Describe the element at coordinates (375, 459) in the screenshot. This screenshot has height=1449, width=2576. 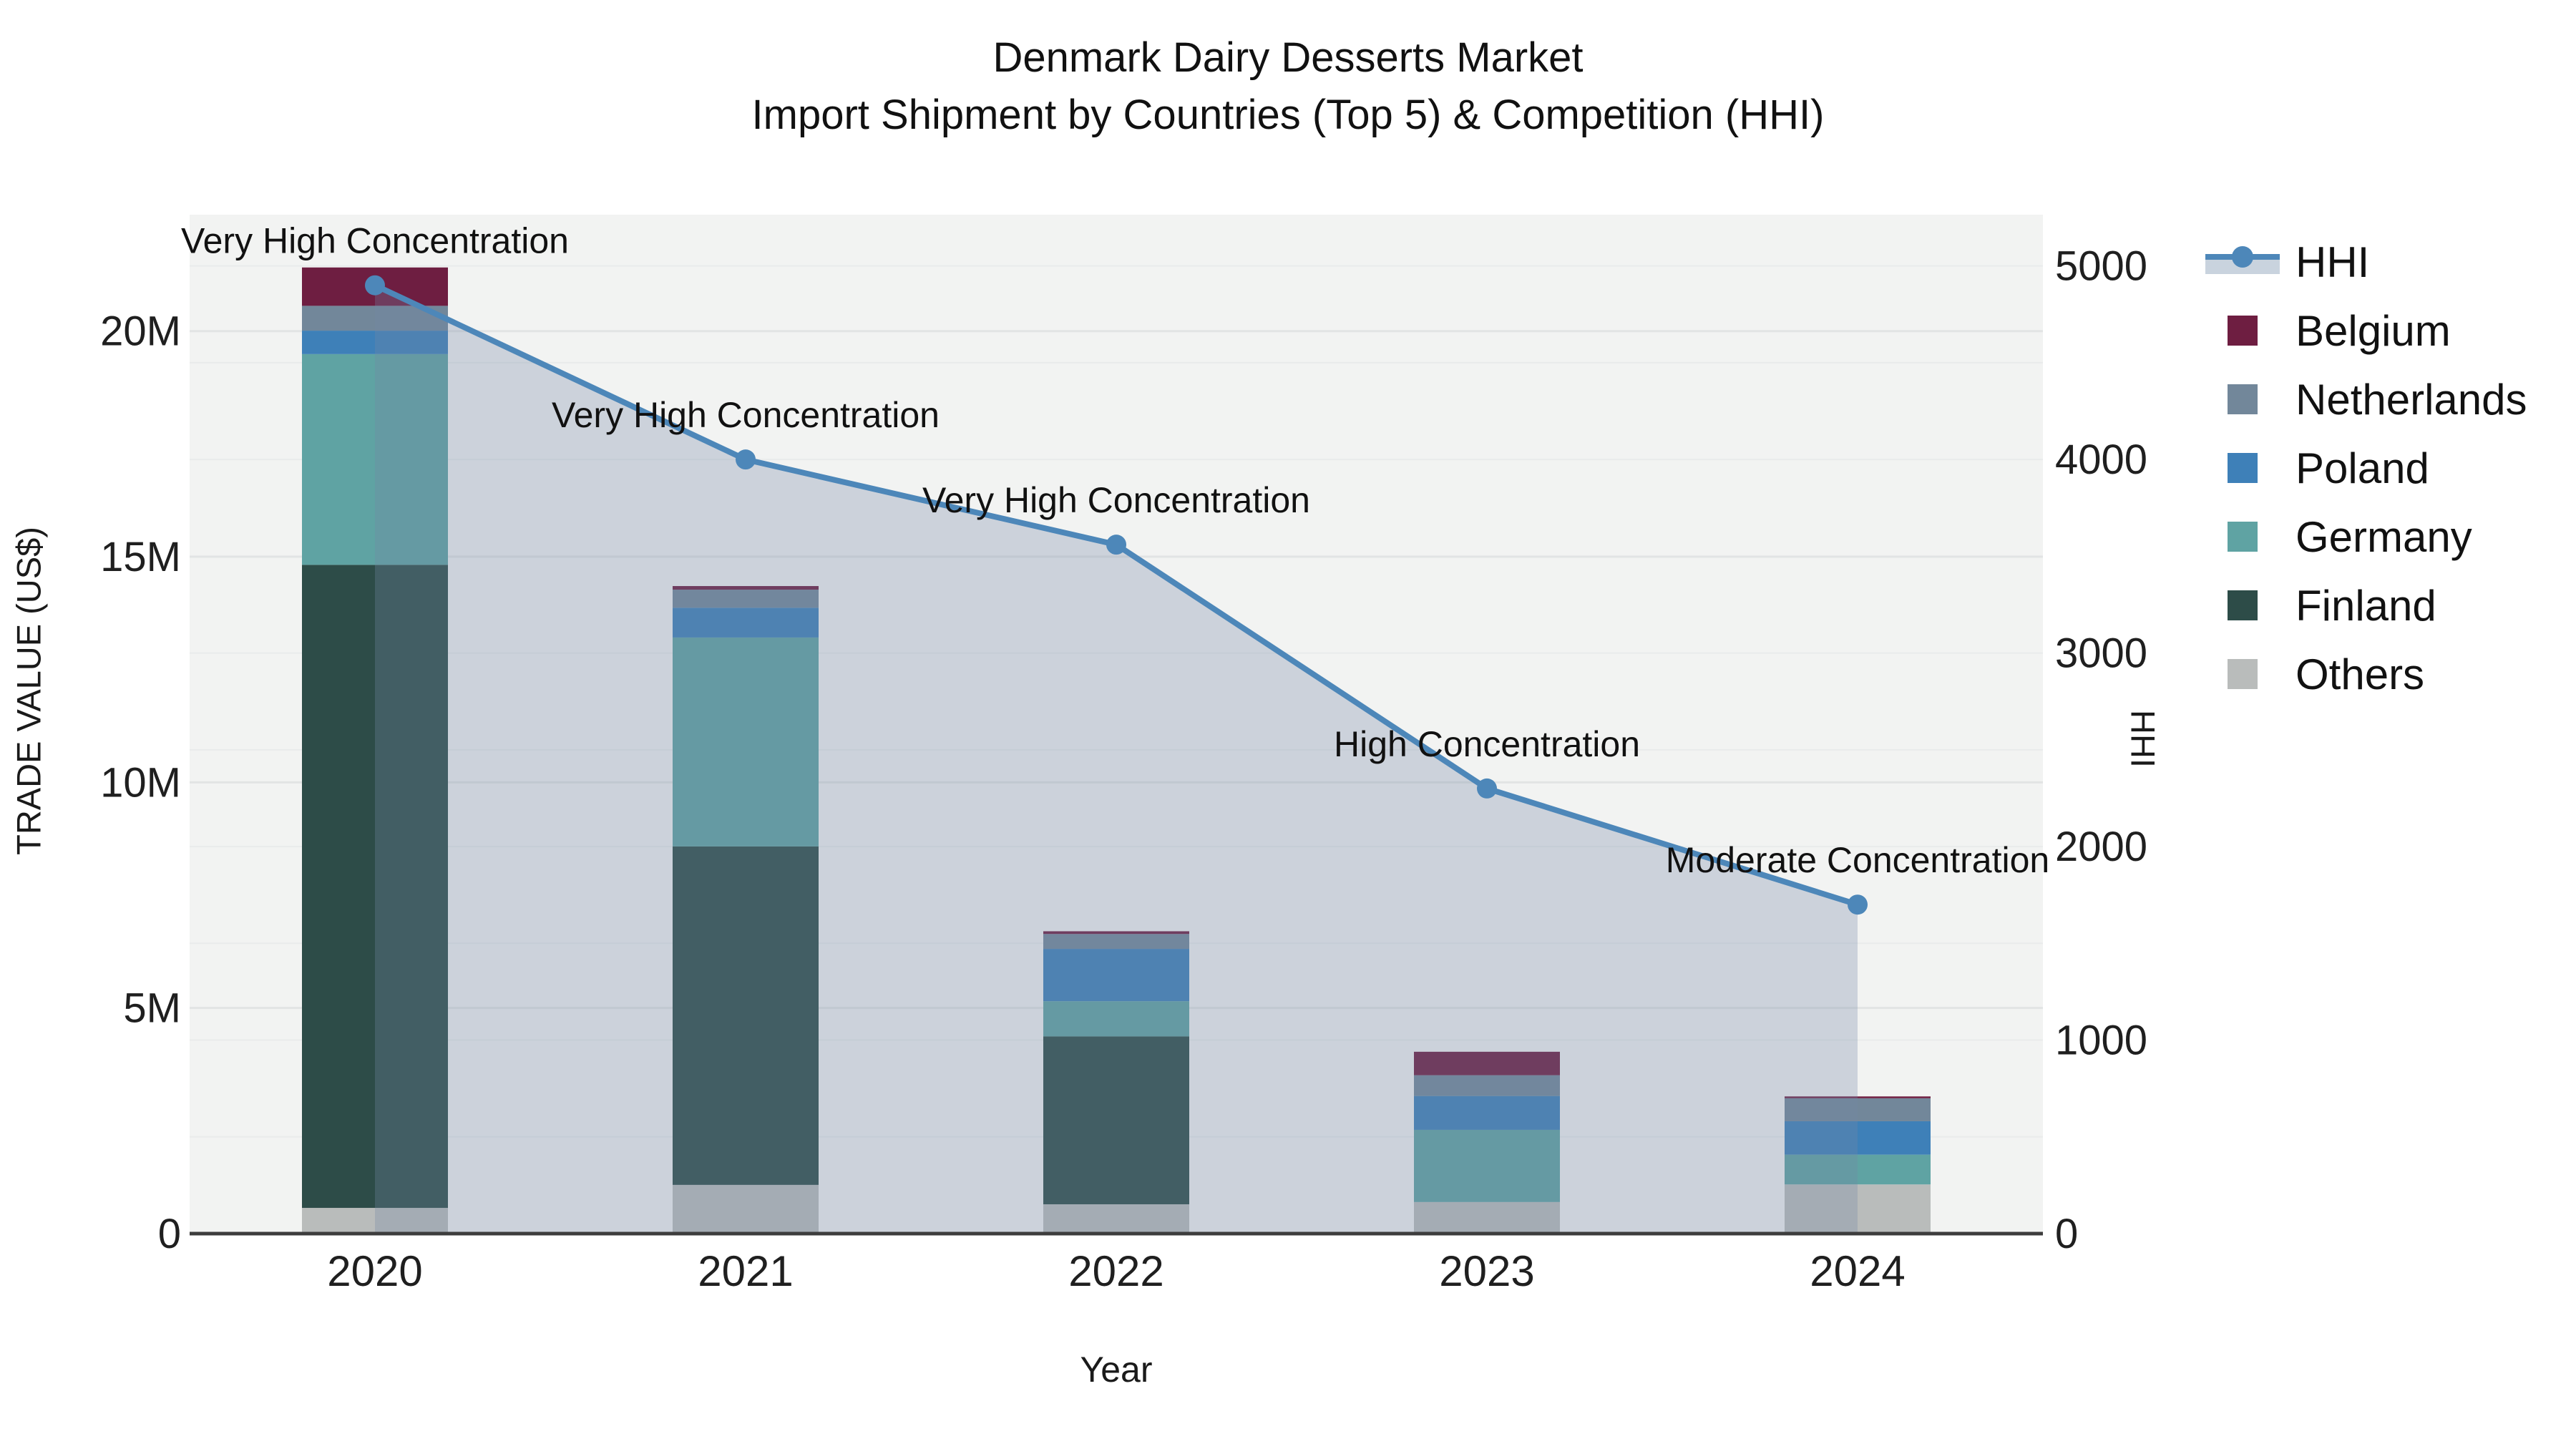
I see `bar-segment-germany-2020` at that location.